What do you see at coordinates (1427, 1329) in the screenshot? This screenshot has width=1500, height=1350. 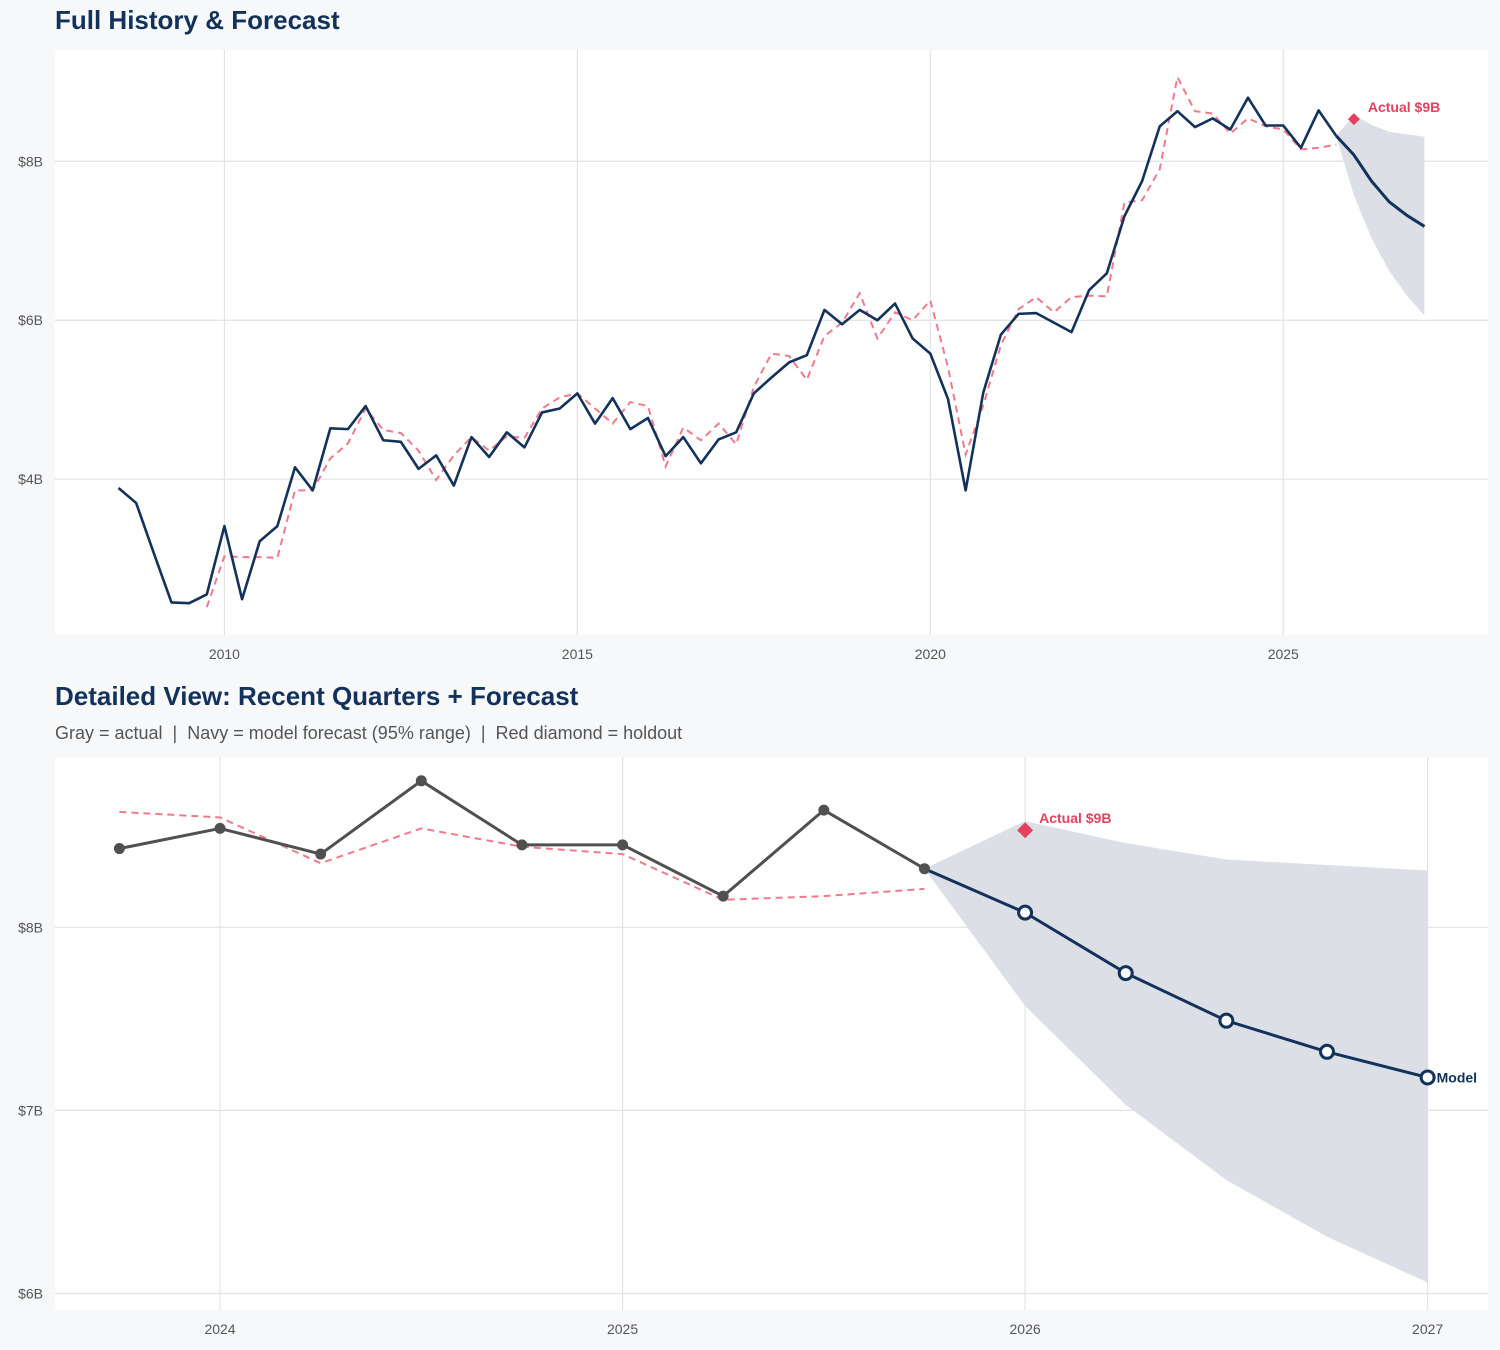 I see `x-tick-label: 2027` at bounding box center [1427, 1329].